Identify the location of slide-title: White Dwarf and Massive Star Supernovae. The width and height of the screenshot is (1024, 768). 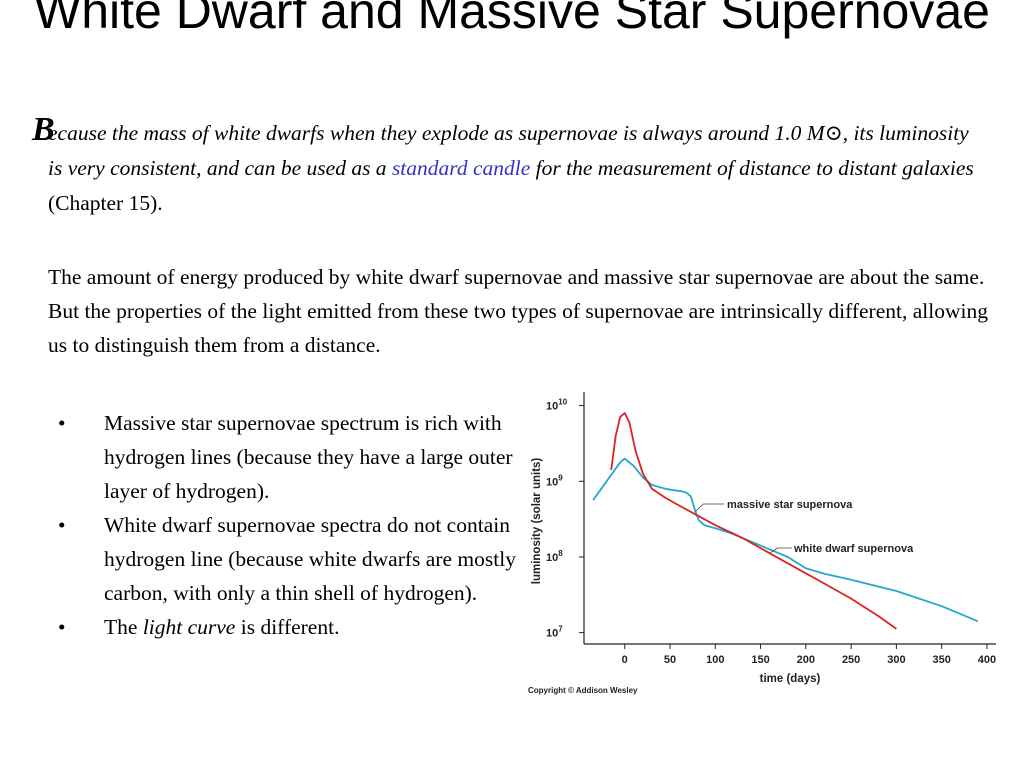
(512, 19).